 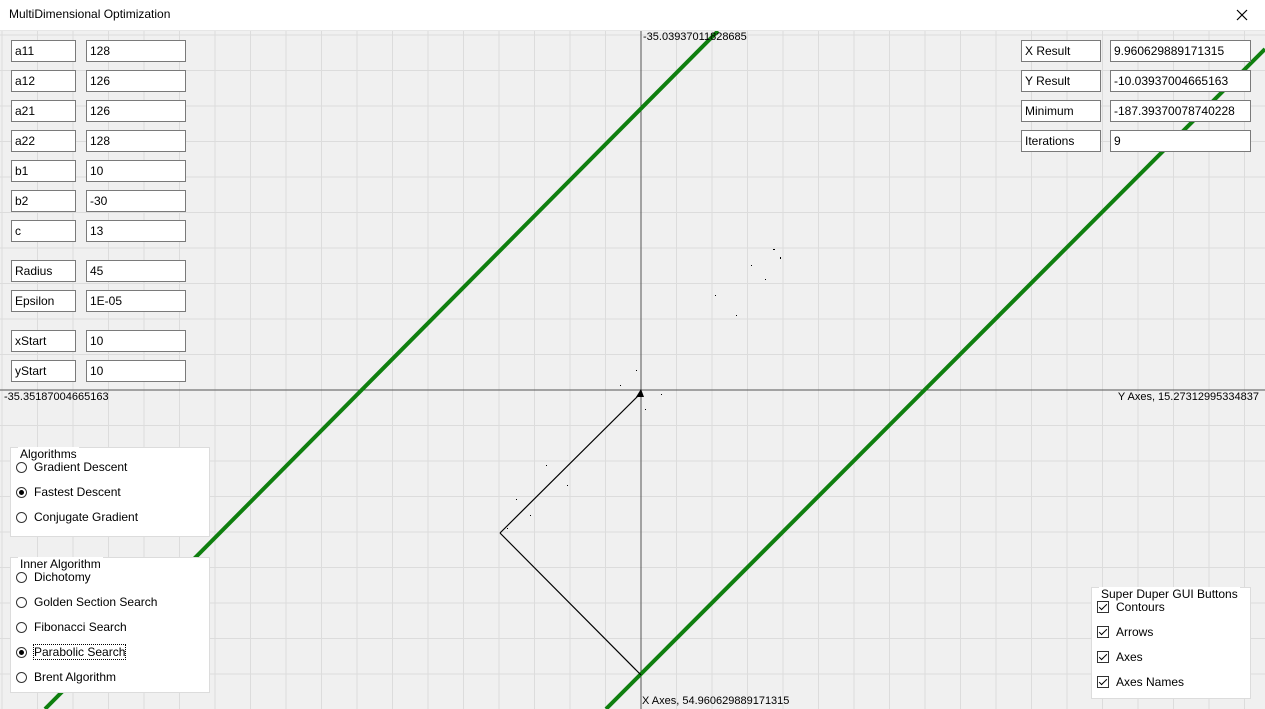 I want to click on radio-parabolic-search: Parabolic Search, so click(x=71, y=652).